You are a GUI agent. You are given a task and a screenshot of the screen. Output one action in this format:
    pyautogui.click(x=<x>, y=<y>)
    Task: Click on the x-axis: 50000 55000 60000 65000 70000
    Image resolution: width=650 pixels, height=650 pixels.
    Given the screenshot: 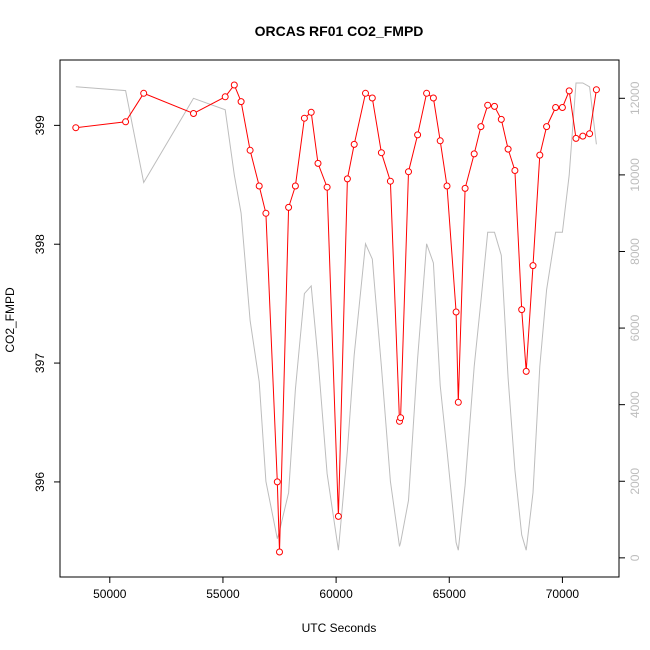 What is the action you would take?
    pyautogui.click(x=336, y=589)
    